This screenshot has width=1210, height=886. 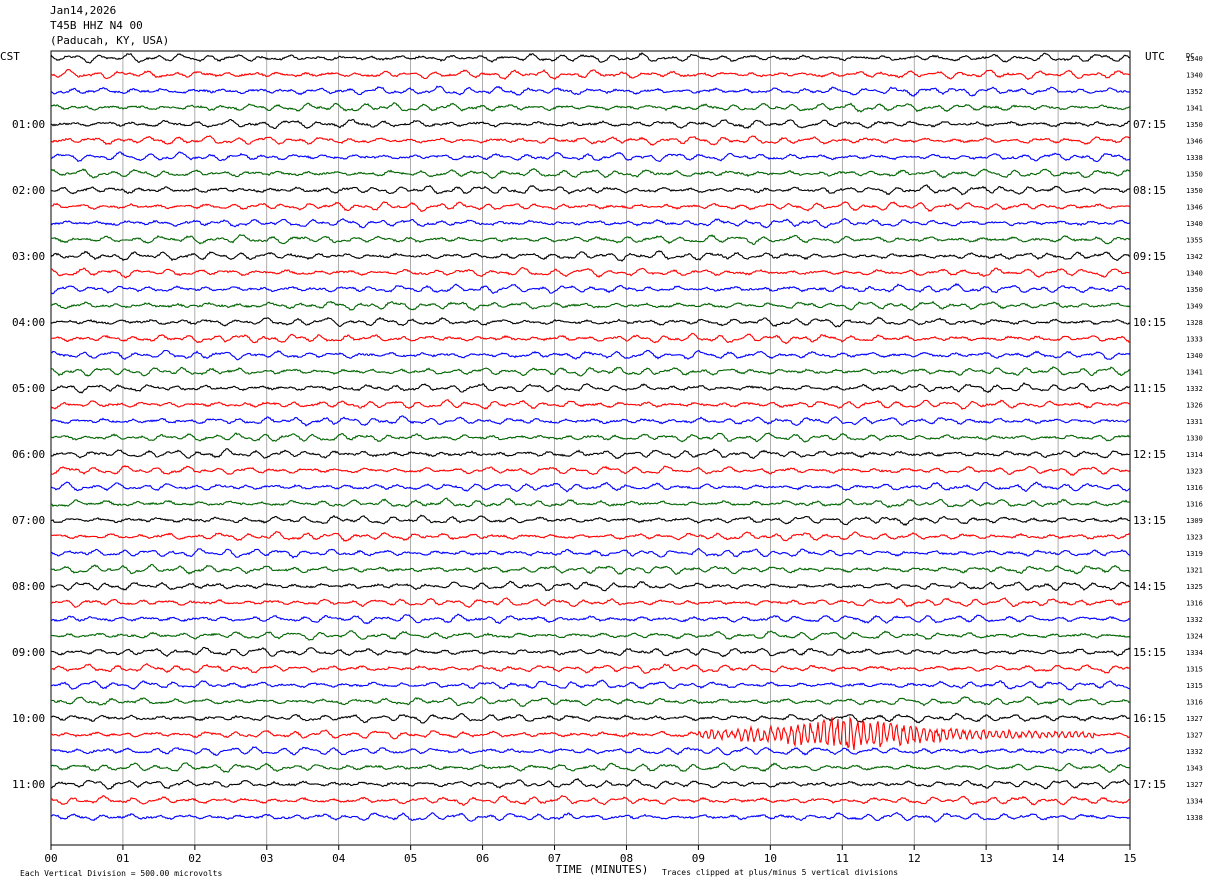 What do you see at coordinates (1155, 56) in the screenshot?
I see `utc-label: UTC` at bounding box center [1155, 56].